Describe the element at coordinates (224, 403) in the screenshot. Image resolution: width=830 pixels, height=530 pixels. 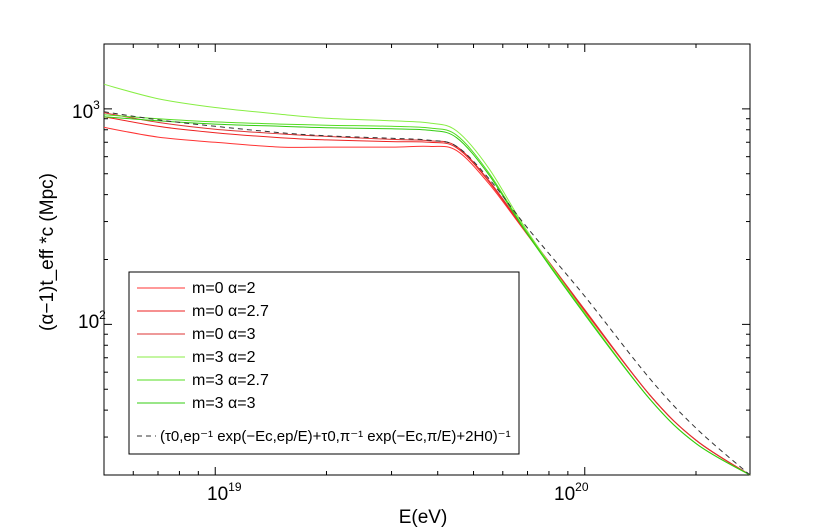
I see `legend-label-6: m=3 α=3` at that location.